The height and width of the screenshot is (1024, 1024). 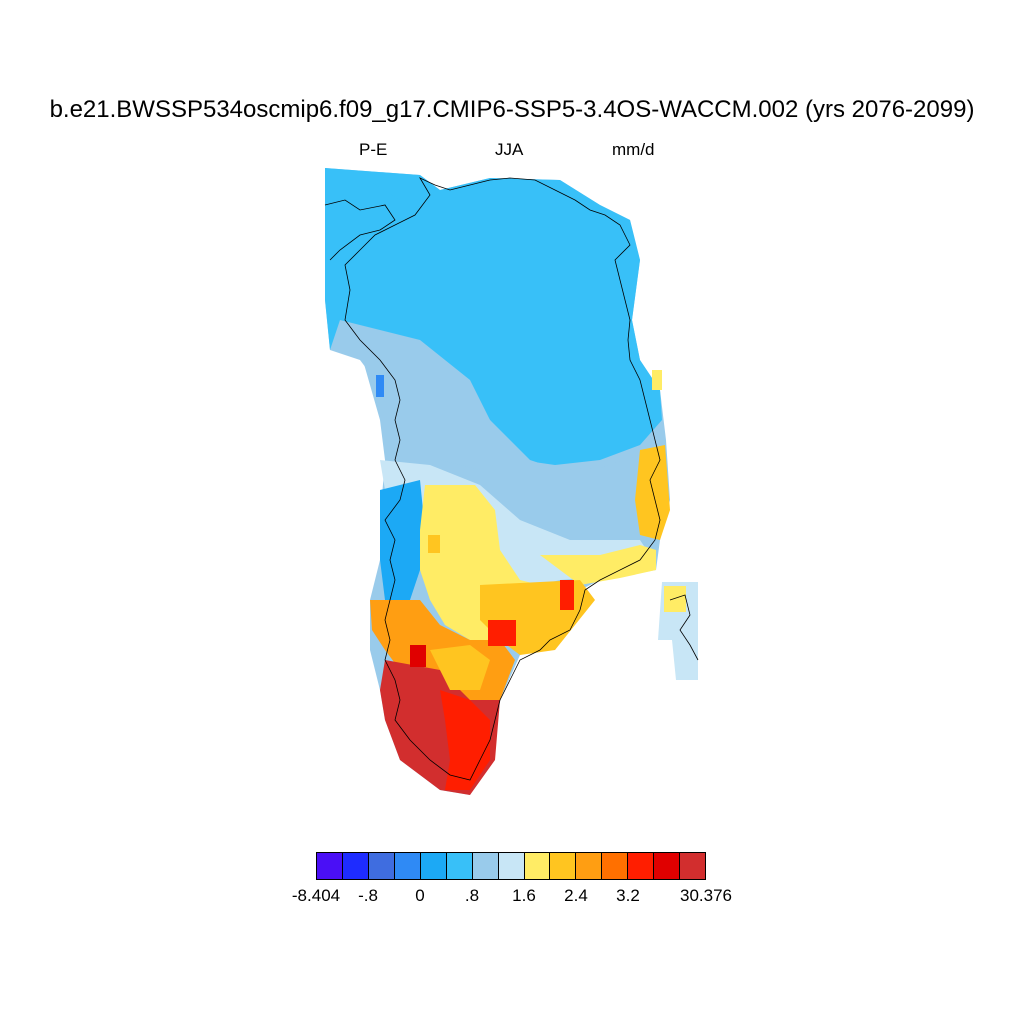 I want to click on east-yellow-cell, so click(x=657, y=380).